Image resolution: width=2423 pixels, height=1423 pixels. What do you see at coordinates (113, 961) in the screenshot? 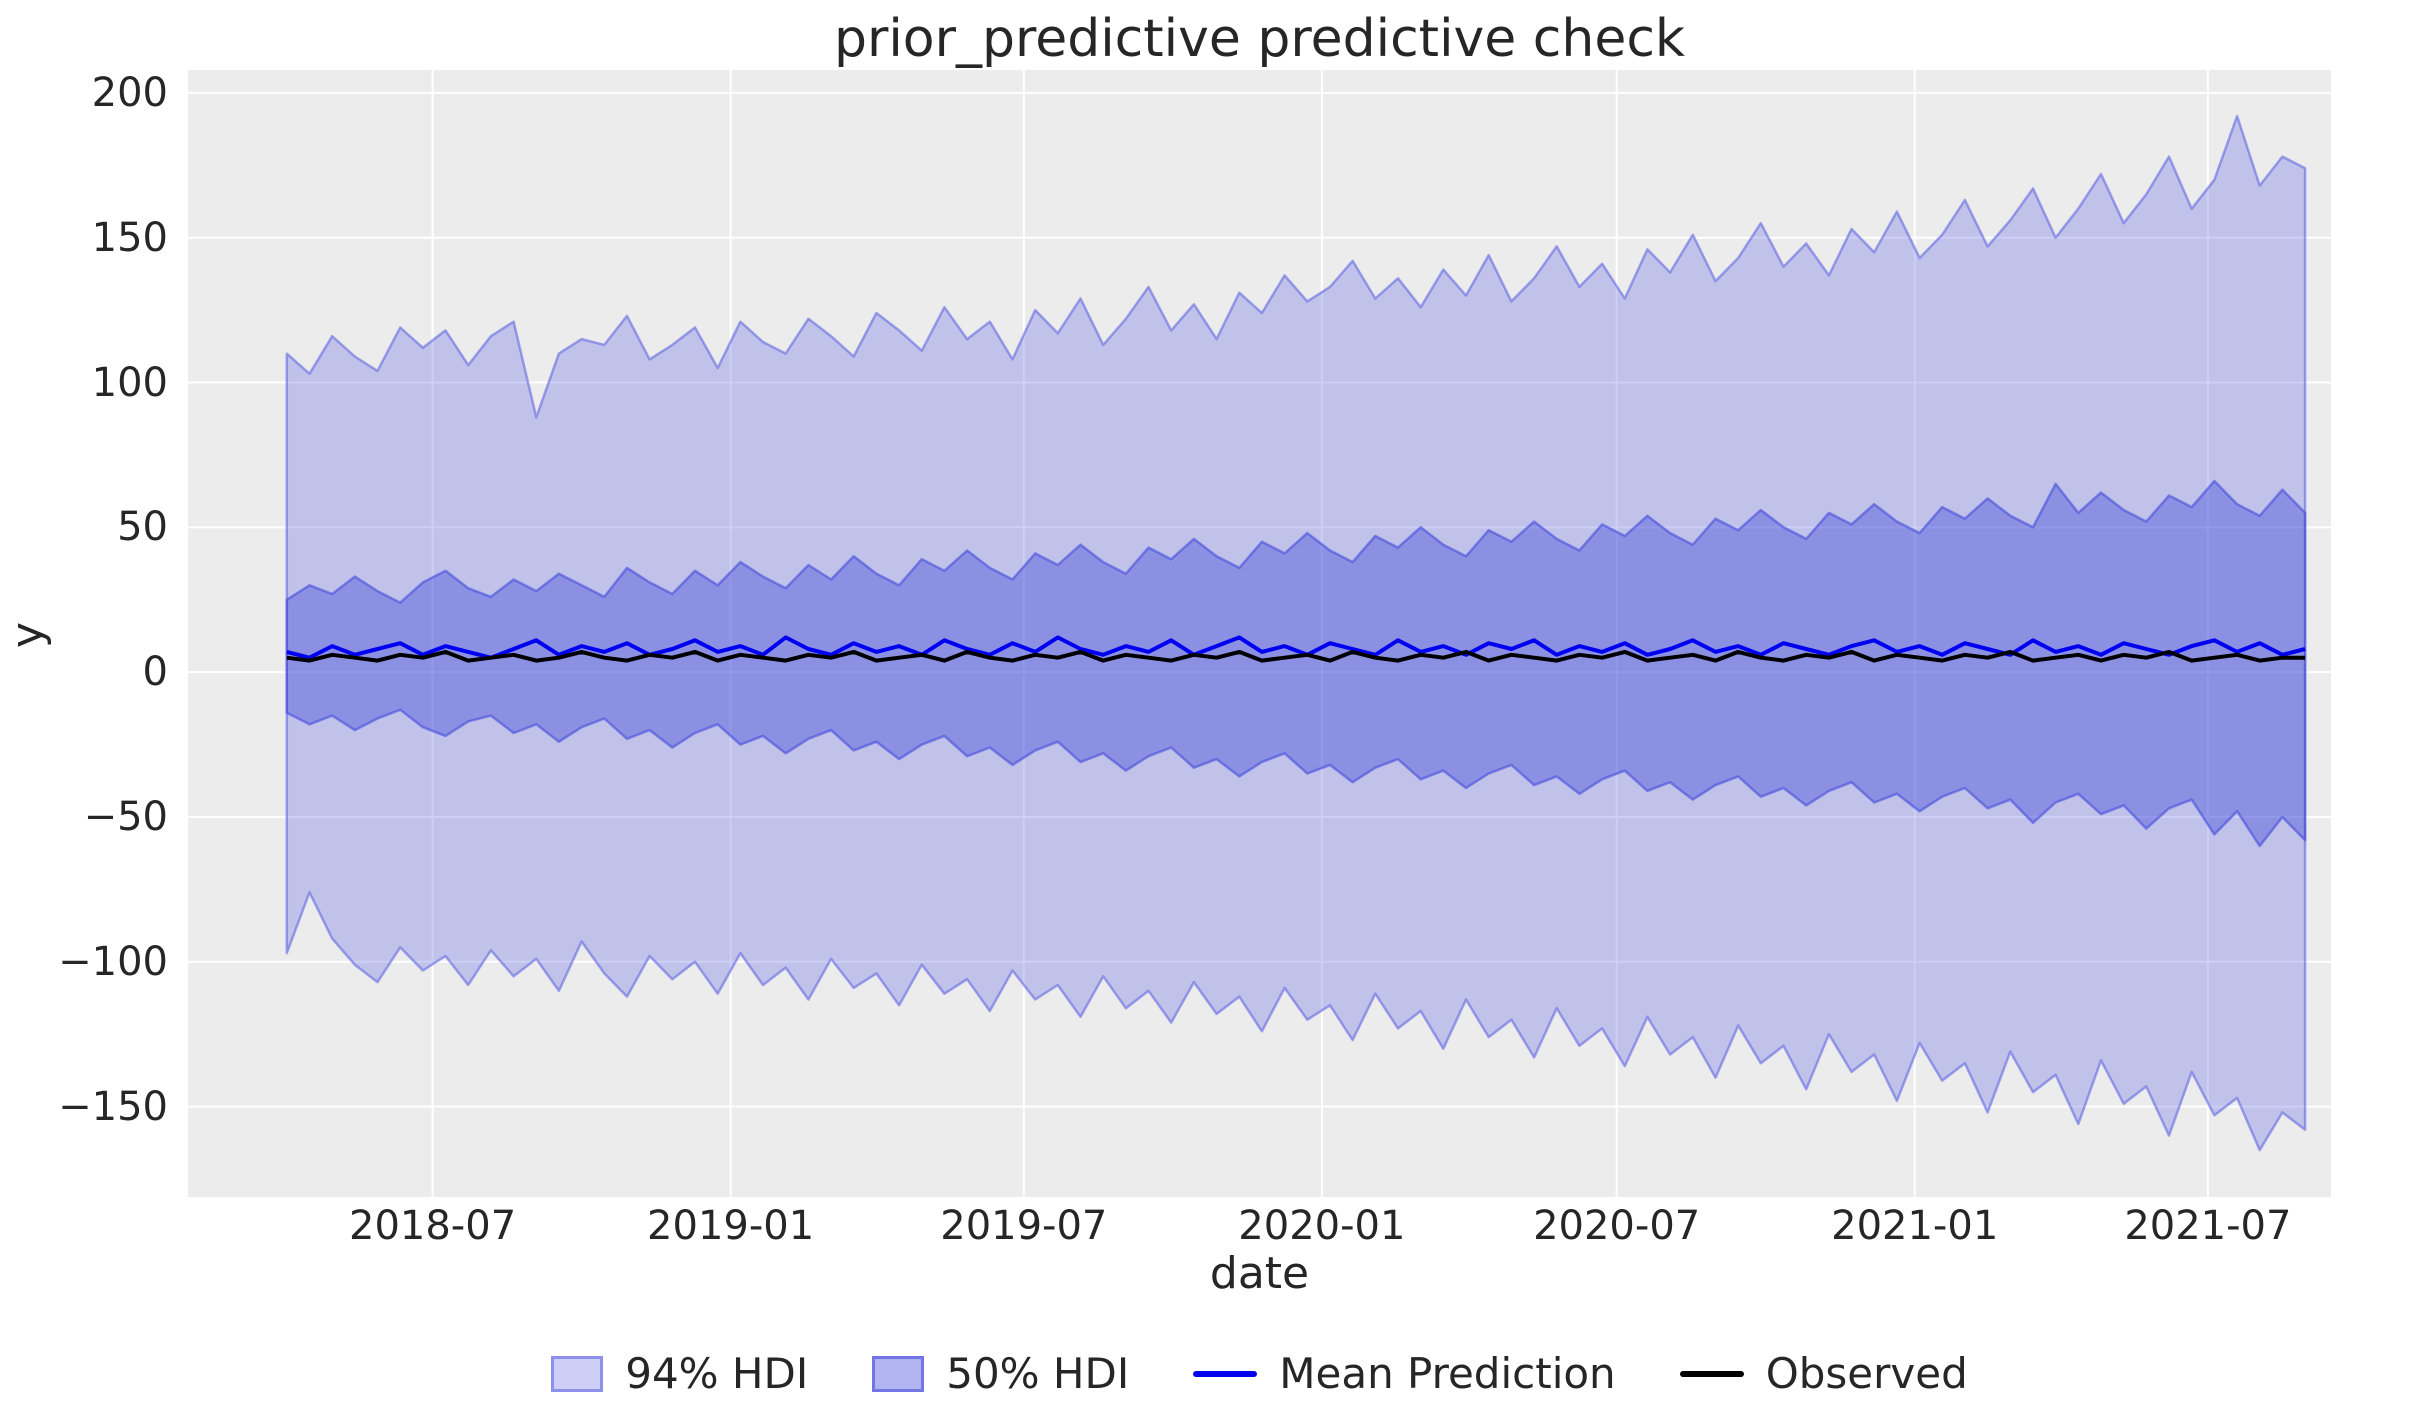
I see `y-tick-−100: −100` at bounding box center [113, 961].